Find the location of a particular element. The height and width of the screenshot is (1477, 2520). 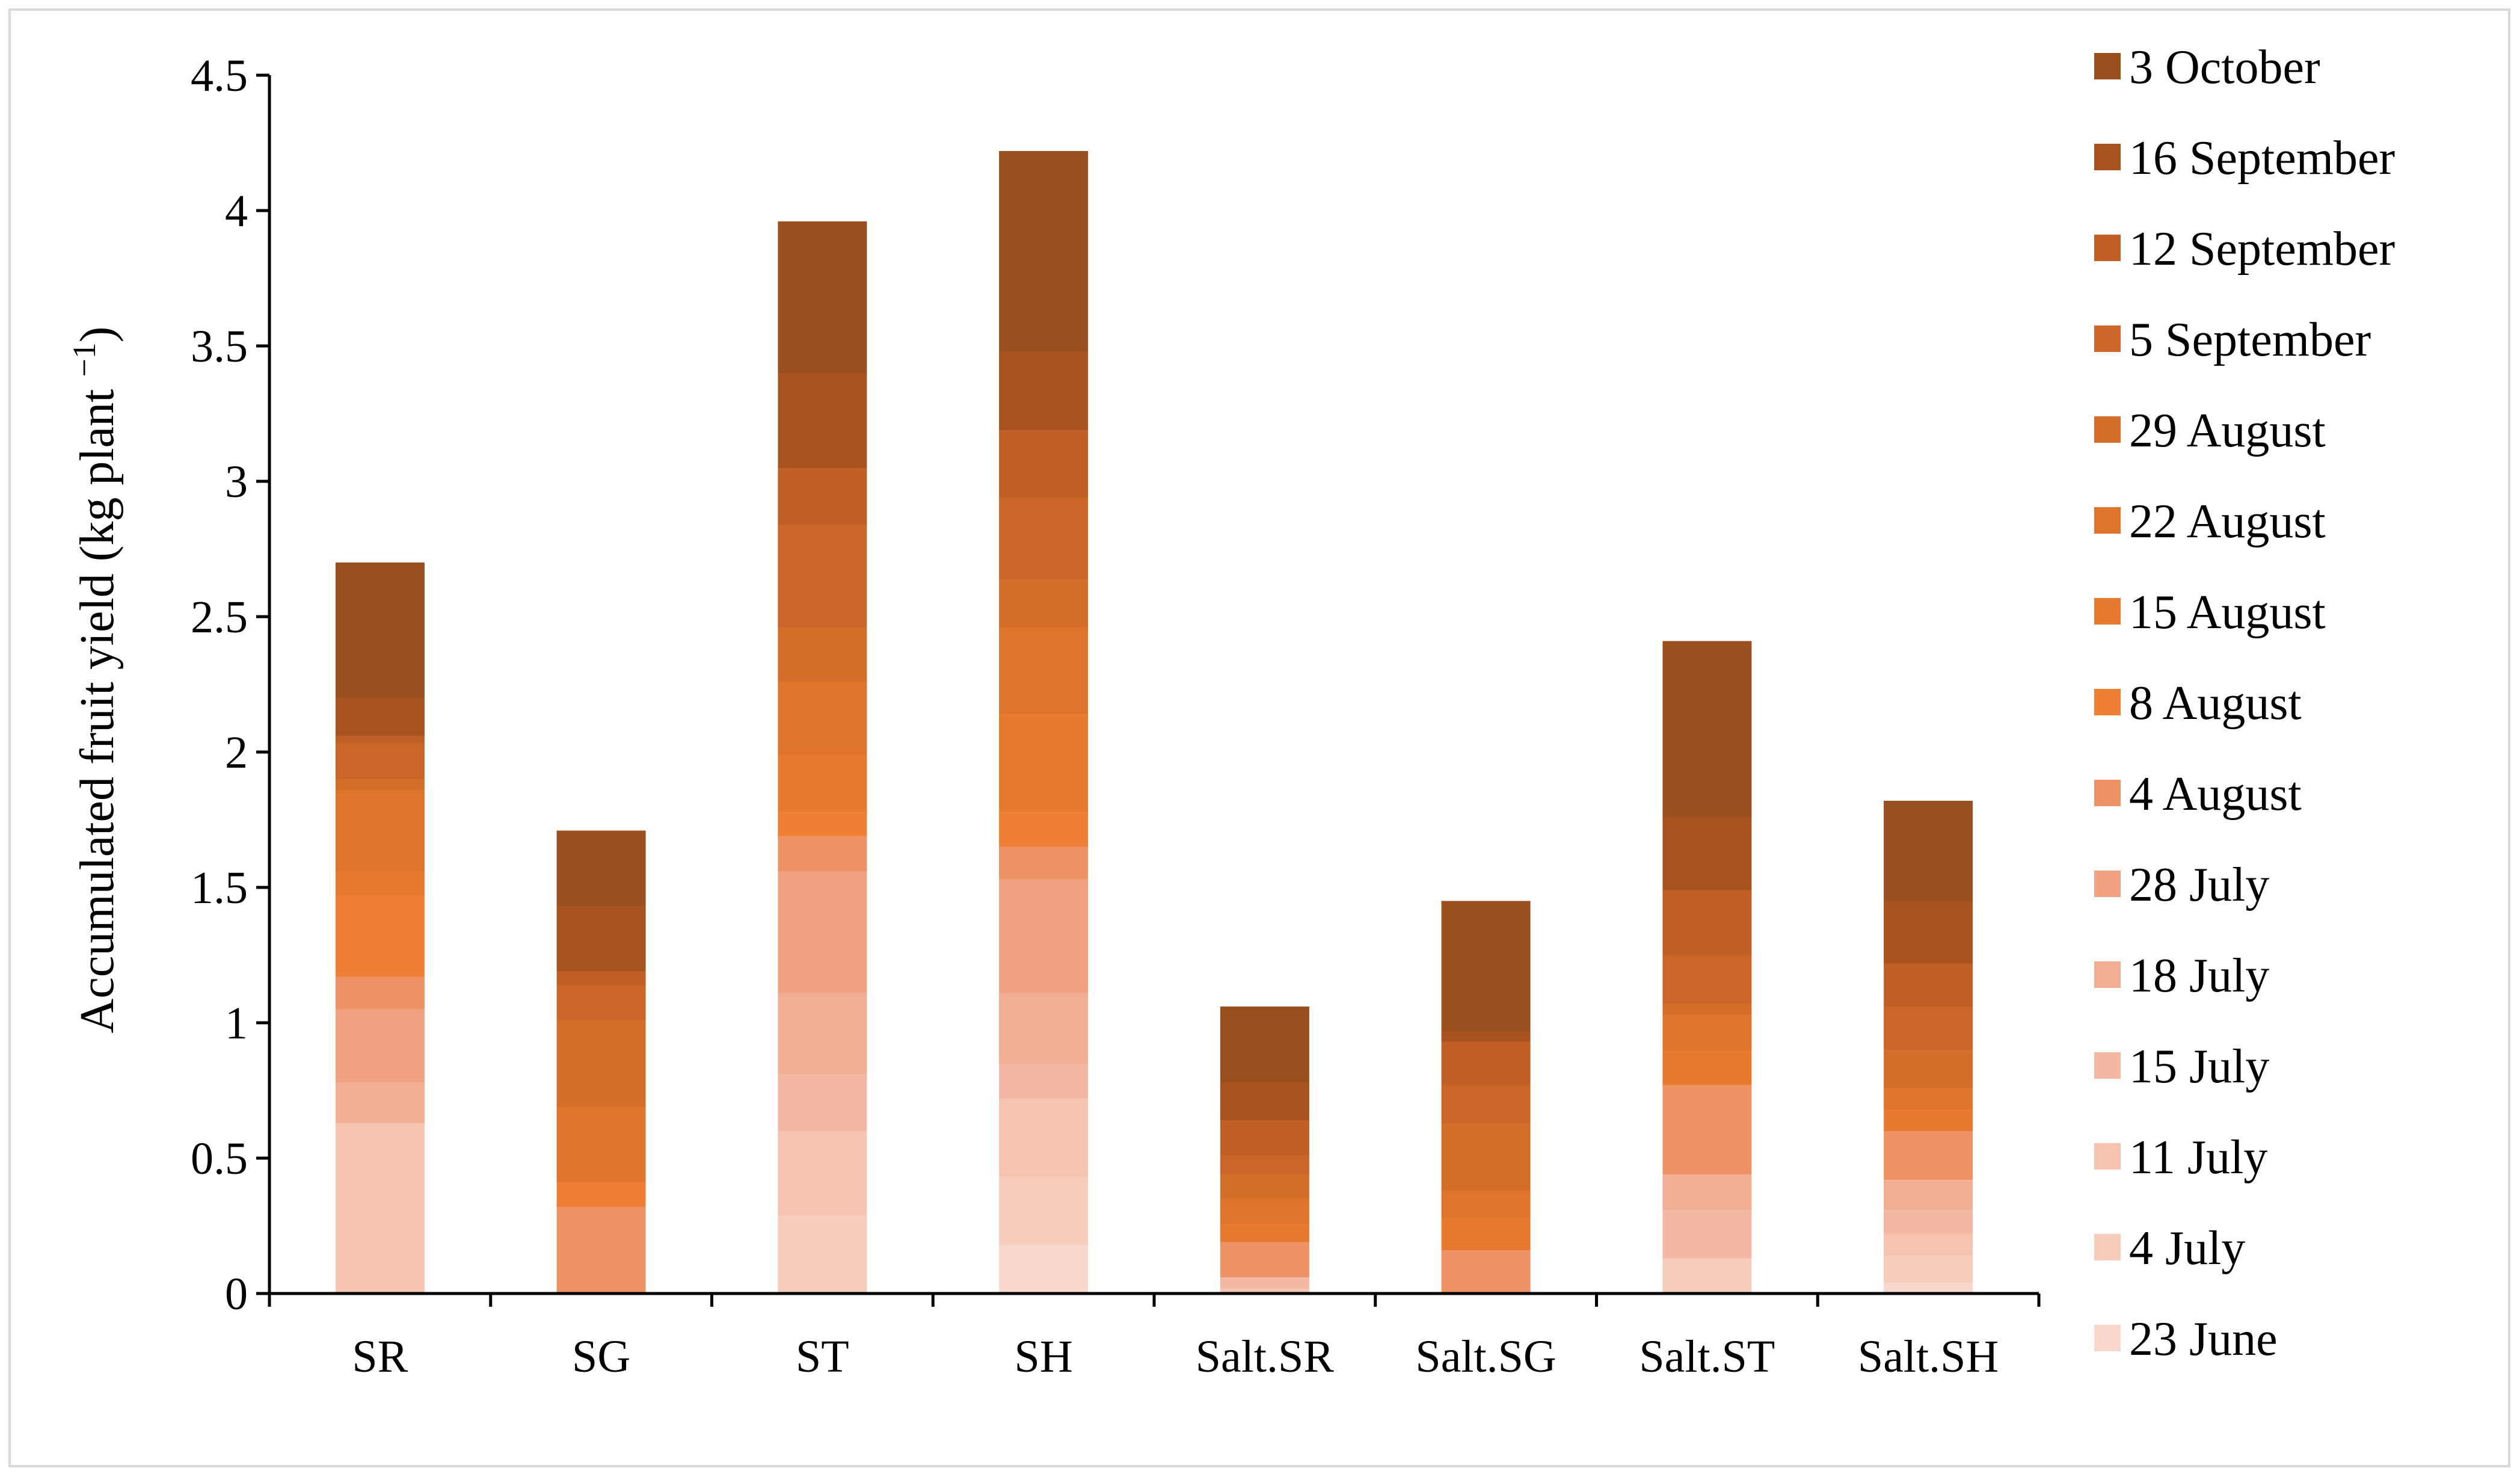

y-tick-label: 3.5 is located at coordinates (220, 346).